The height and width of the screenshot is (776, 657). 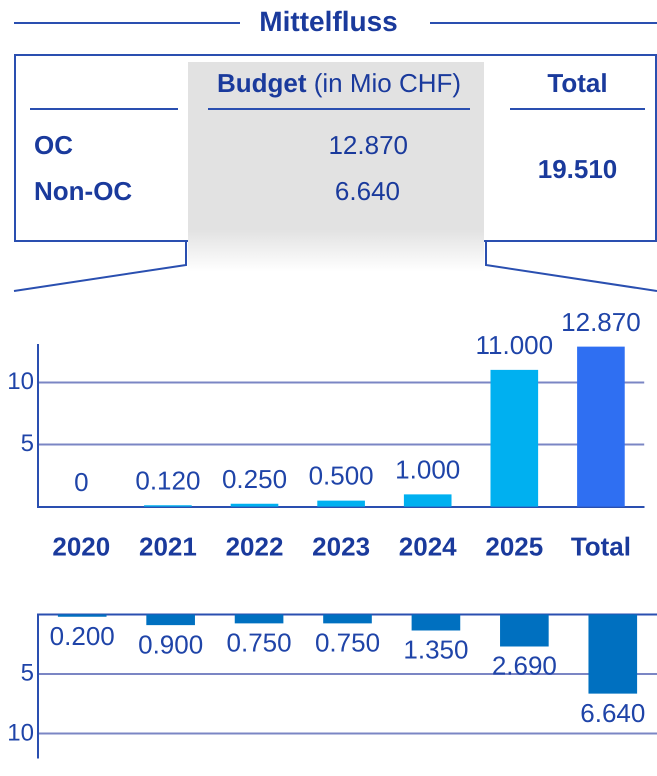 What do you see at coordinates (255, 479) in the screenshot?
I see `data-label: 0.250` at bounding box center [255, 479].